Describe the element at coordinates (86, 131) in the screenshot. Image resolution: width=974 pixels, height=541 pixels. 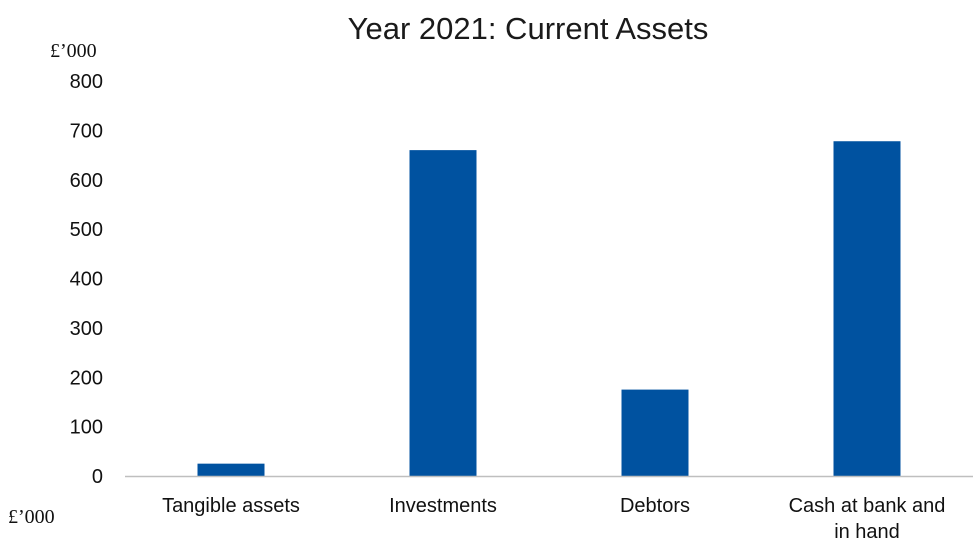
I see `y-tick-label: 700` at that location.